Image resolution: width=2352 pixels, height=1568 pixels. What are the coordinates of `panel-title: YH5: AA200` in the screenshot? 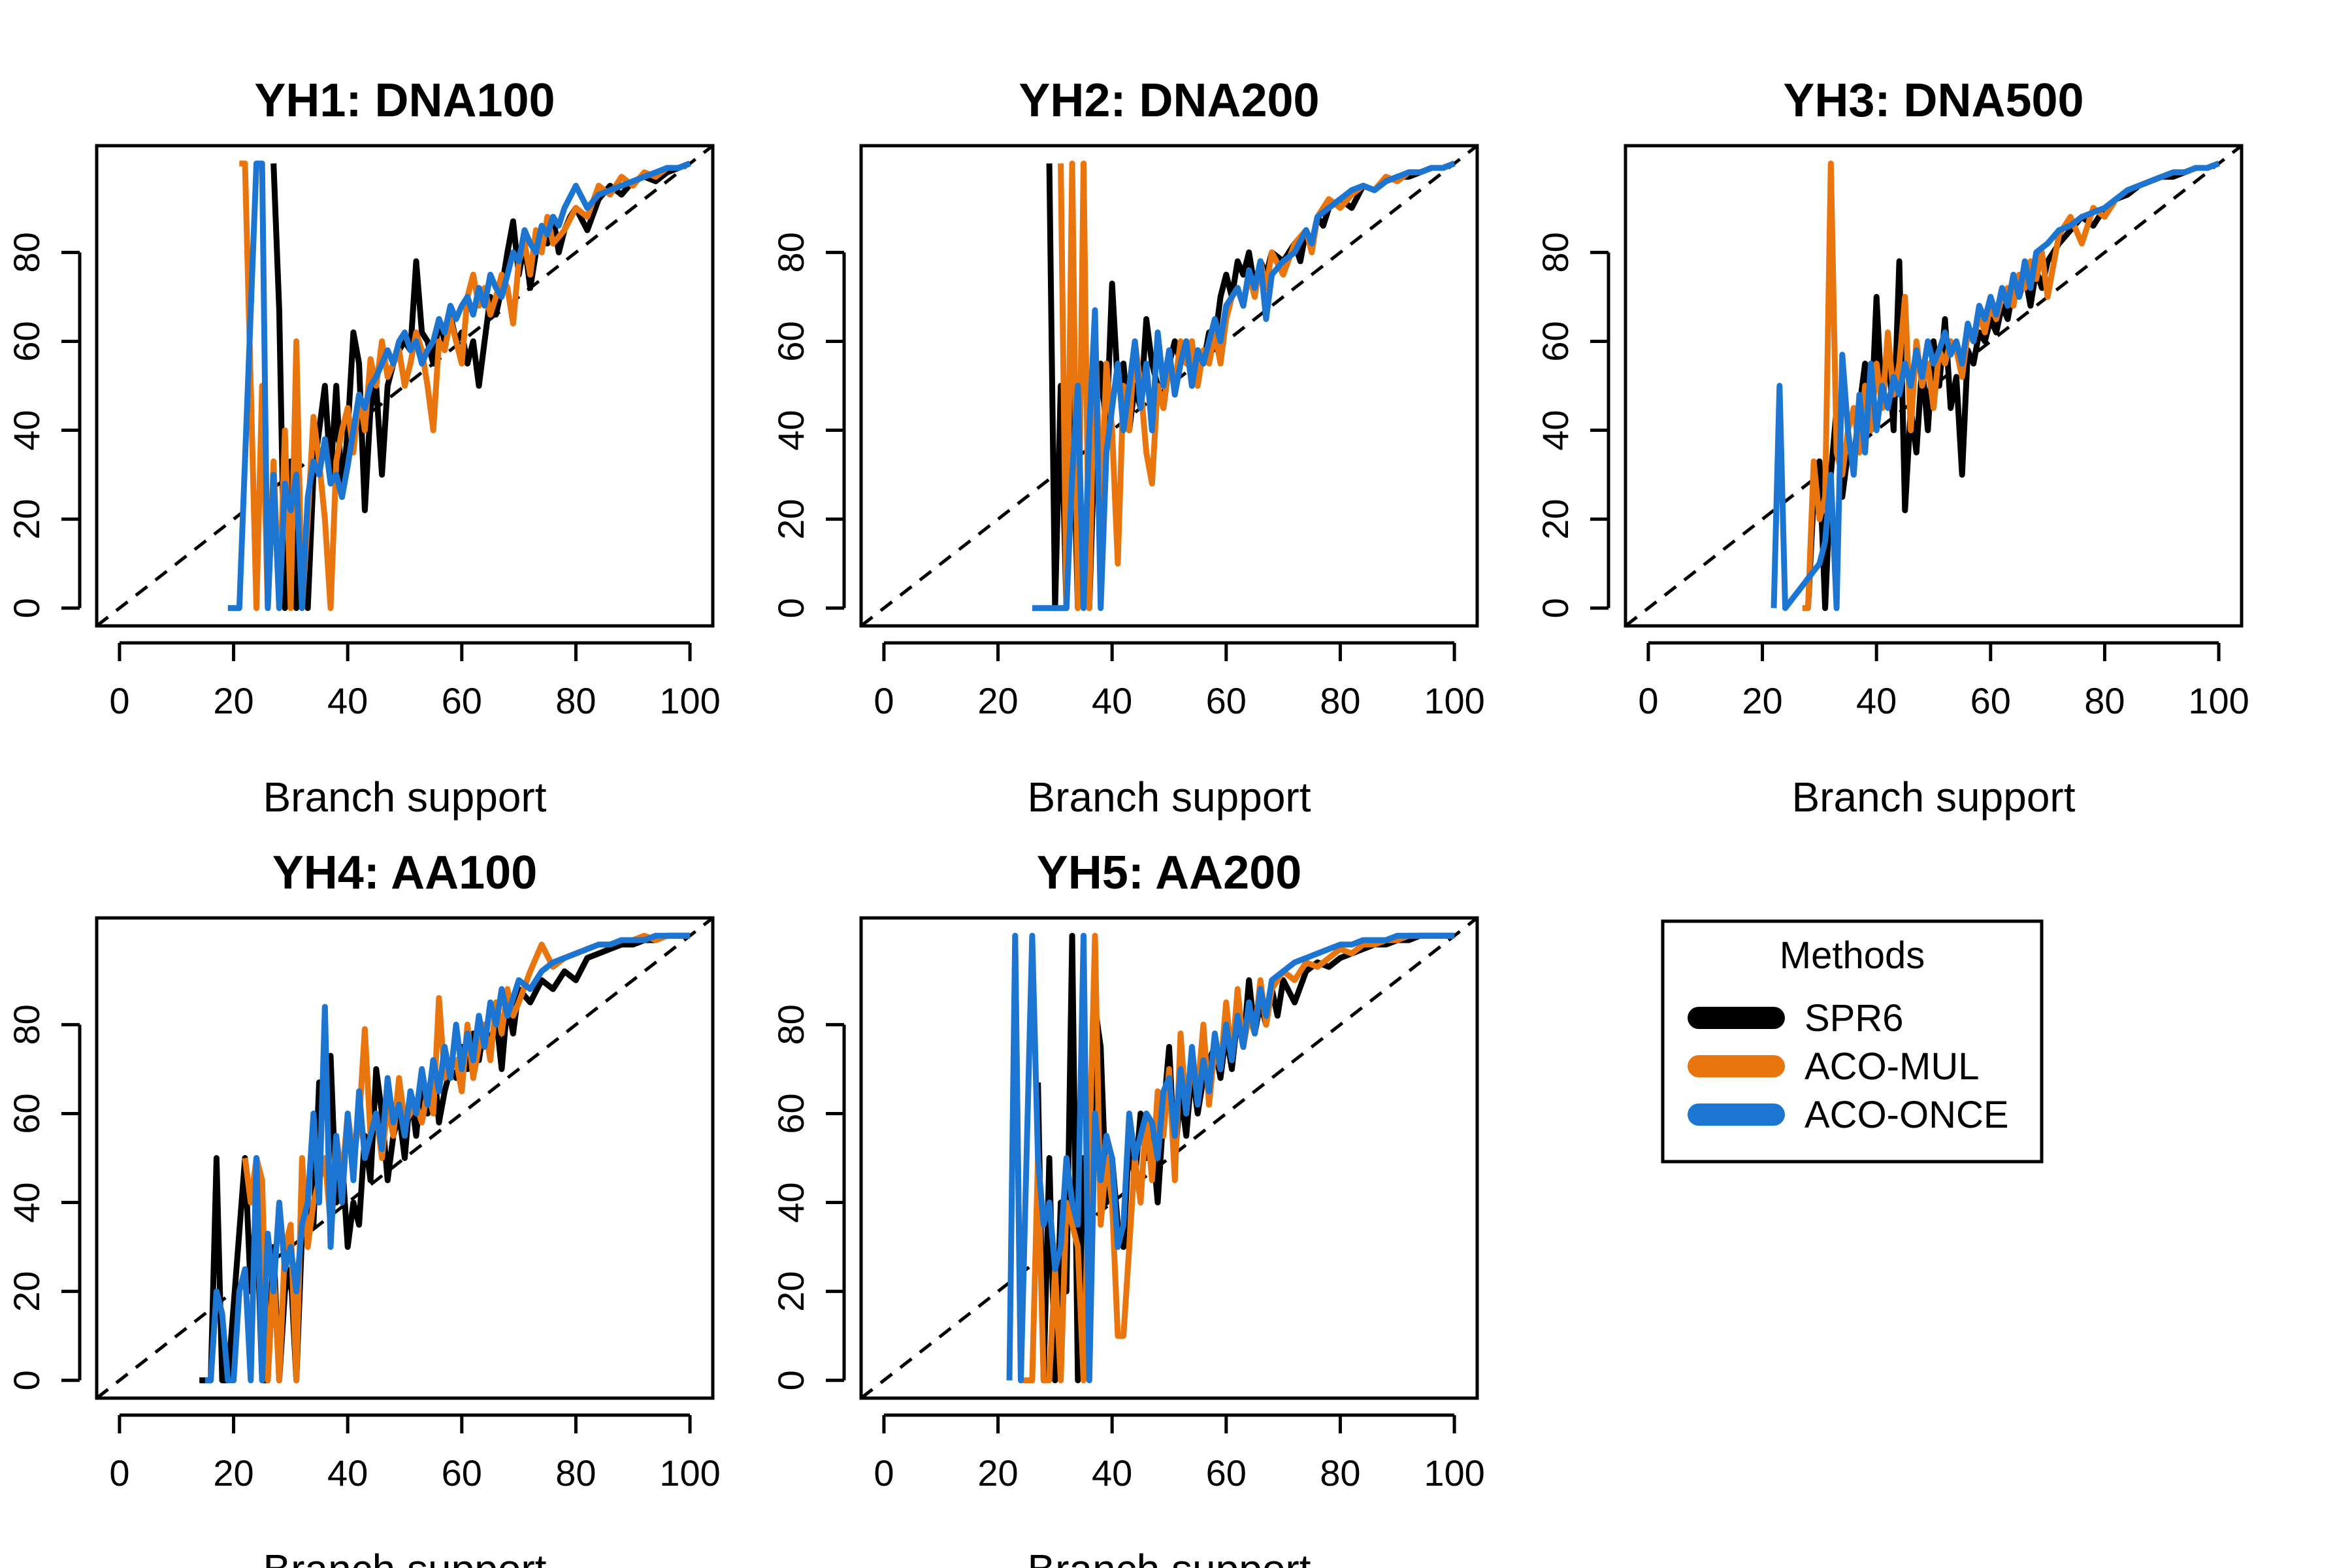 It's located at (1169, 873).